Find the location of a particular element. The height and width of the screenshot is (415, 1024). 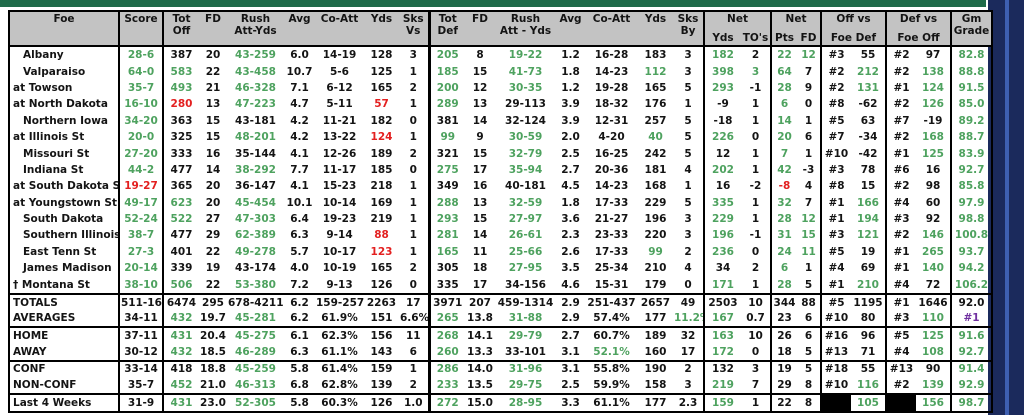

cell-sks-vs: 2 is located at coordinates (413, 385).